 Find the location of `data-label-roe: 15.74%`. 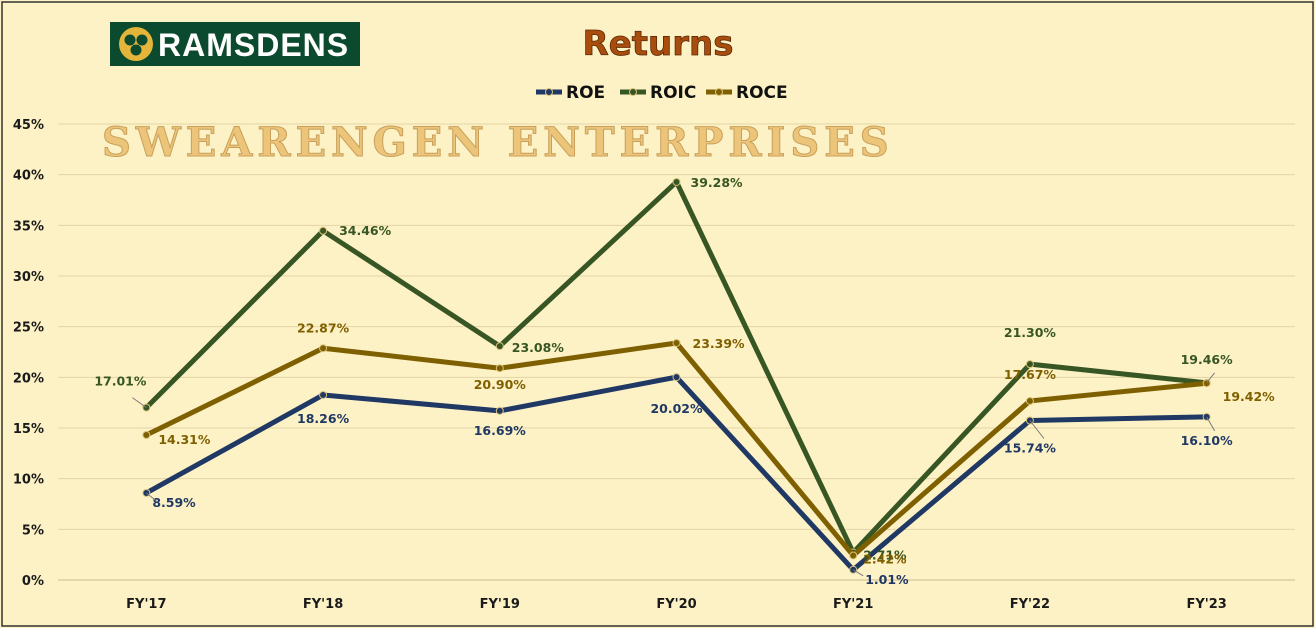

data-label-roe: 15.74% is located at coordinates (1030, 448).